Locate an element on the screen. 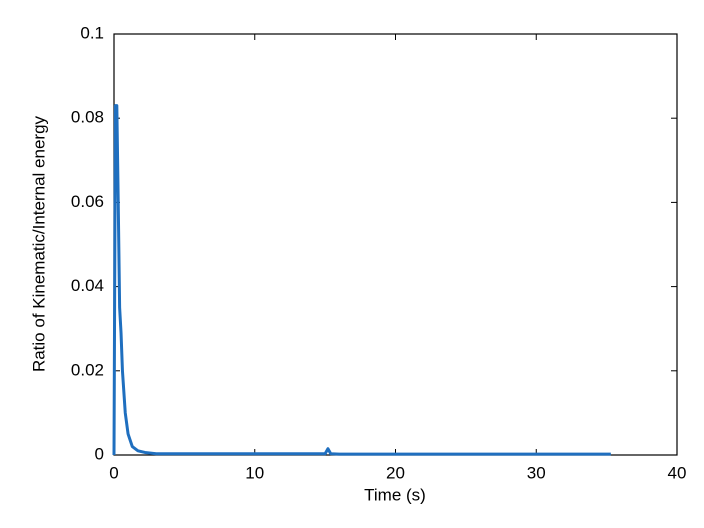 This screenshot has width=704, height=528. y-tick-label: 0 is located at coordinates (99, 453).